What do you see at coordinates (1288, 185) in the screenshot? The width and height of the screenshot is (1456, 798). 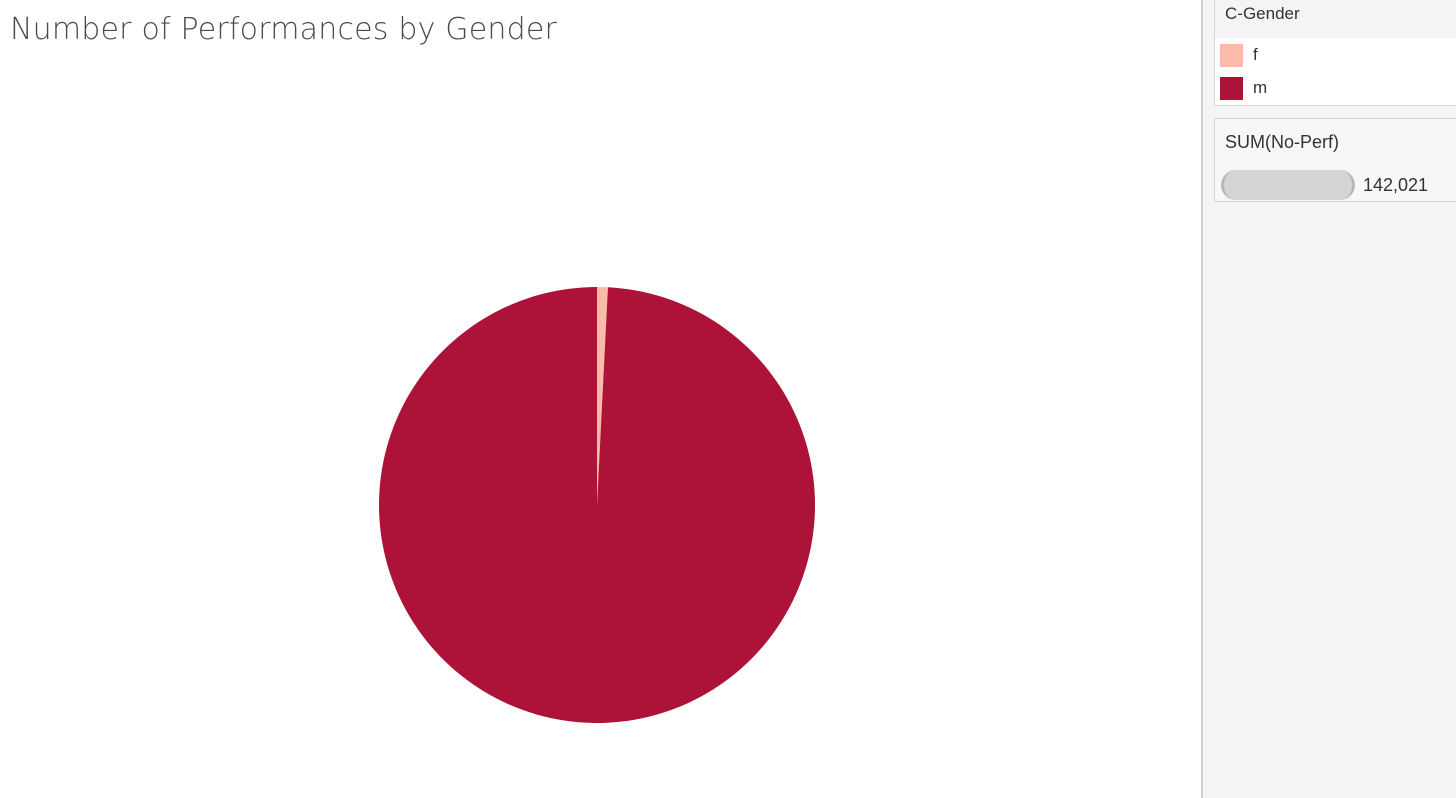 I see `size-legend-bar` at bounding box center [1288, 185].